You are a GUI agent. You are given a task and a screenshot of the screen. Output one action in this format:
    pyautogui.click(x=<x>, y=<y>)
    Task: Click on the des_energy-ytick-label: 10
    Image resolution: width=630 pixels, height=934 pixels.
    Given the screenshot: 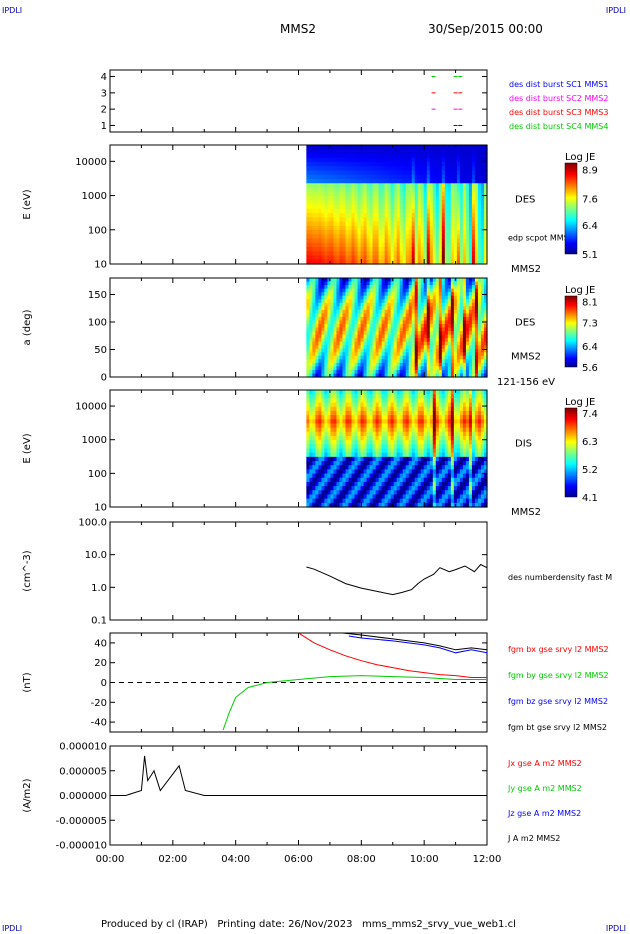 What is the action you would take?
    pyautogui.click(x=100, y=265)
    